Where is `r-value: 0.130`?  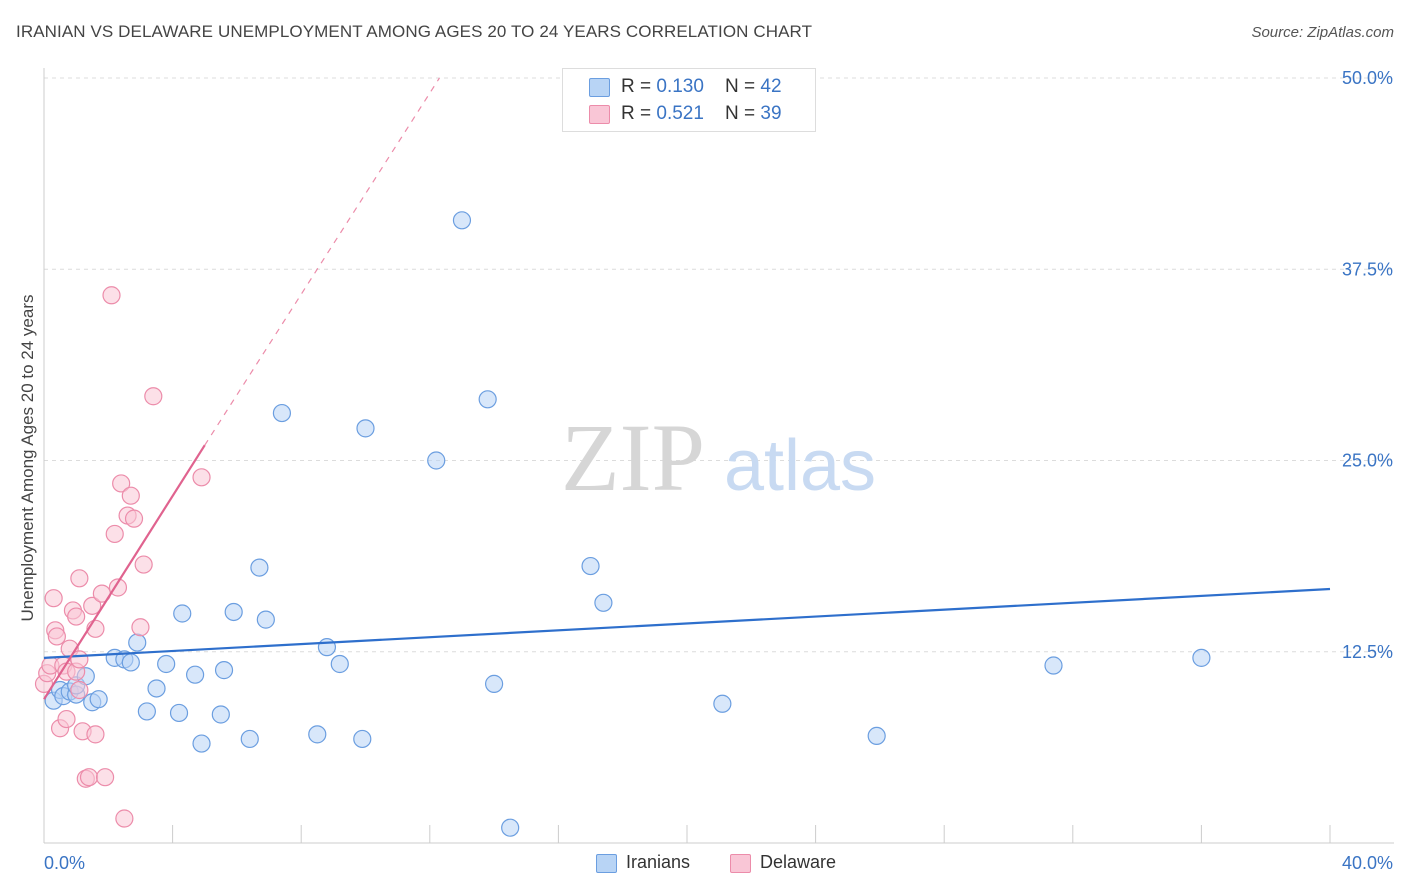 r-value: 0.130 is located at coordinates (680, 86).